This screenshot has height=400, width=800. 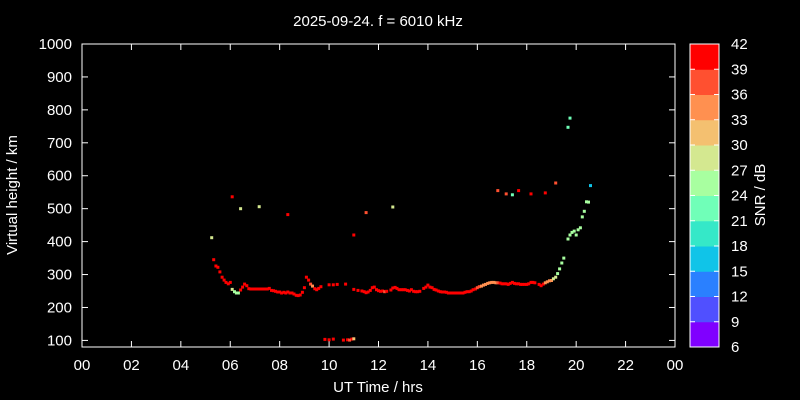 What do you see at coordinates (59, 77) in the screenshot?
I see `y-tick-label: 900` at bounding box center [59, 77].